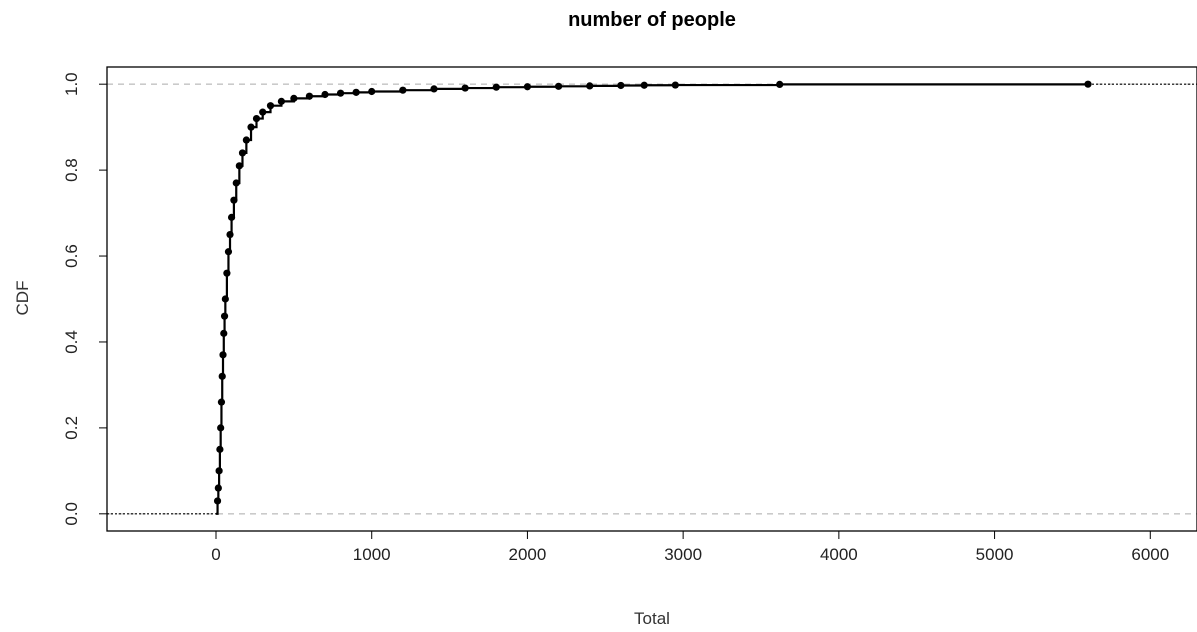 This screenshot has height=632, width=1197. What do you see at coordinates (652, 618) in the screenshot?
I see `x-axis-label: Total` at bounding box center [652, 618].